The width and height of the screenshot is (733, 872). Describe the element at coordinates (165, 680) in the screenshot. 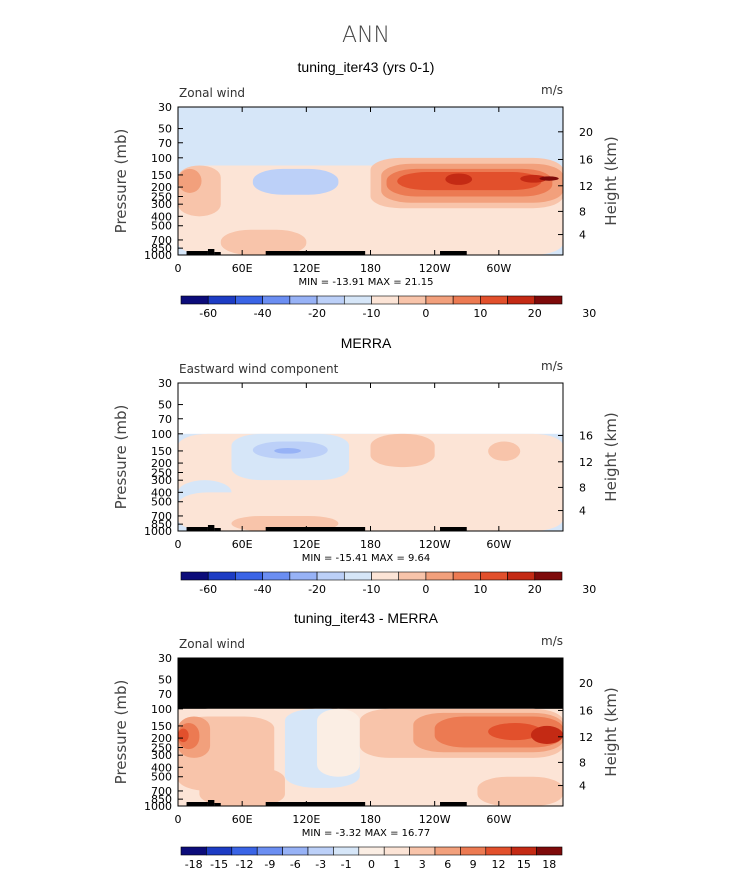

I see `pressure-tick-label: 50` at that location.